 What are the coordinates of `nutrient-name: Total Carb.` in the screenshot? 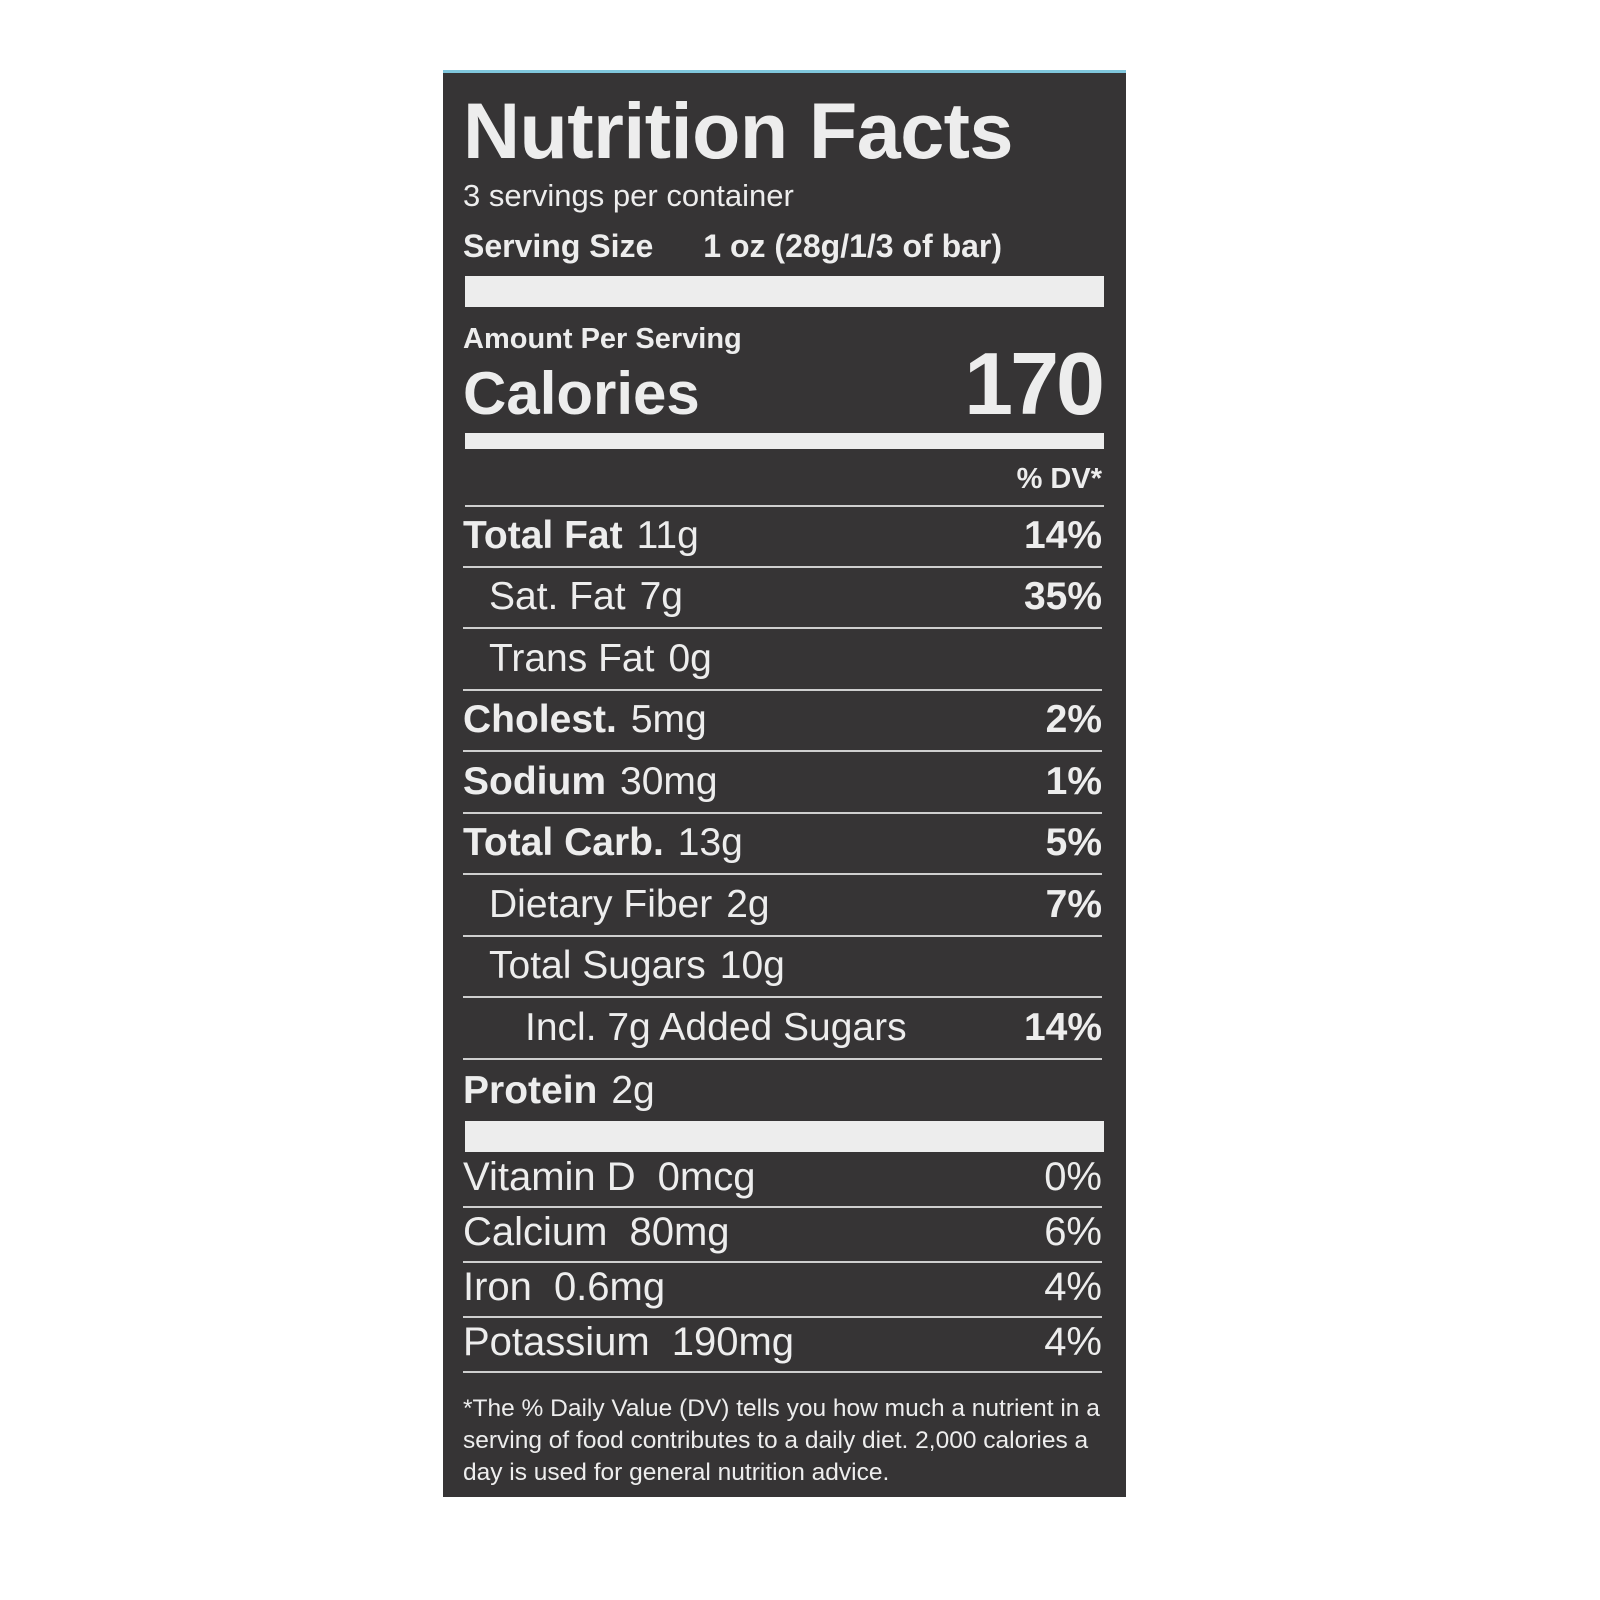 It's located at (563, 842).